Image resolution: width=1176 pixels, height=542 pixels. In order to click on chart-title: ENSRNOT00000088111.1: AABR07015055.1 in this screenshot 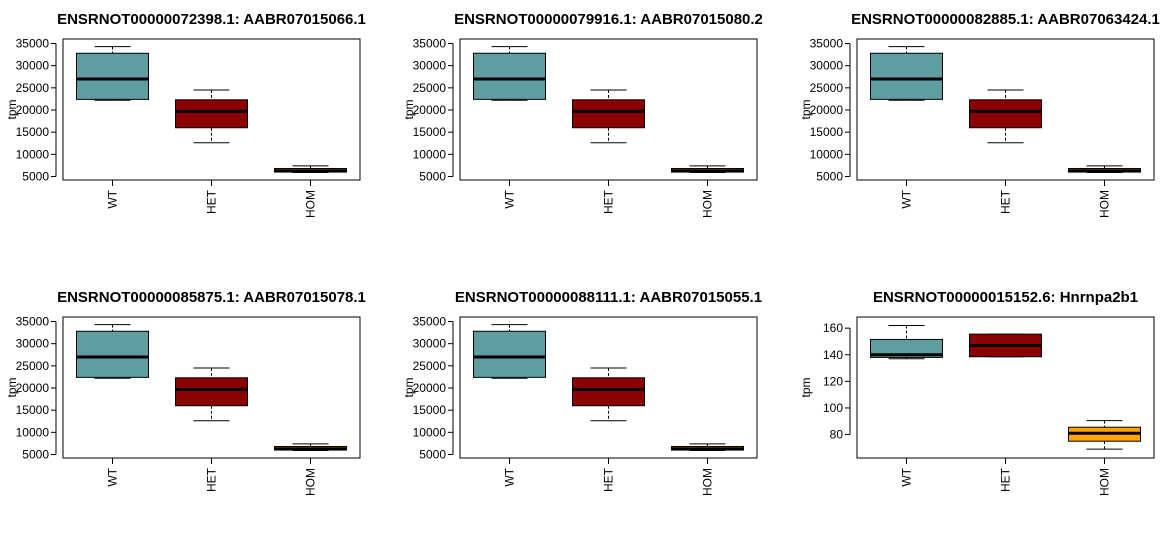, I will do `click(608, 297)`.